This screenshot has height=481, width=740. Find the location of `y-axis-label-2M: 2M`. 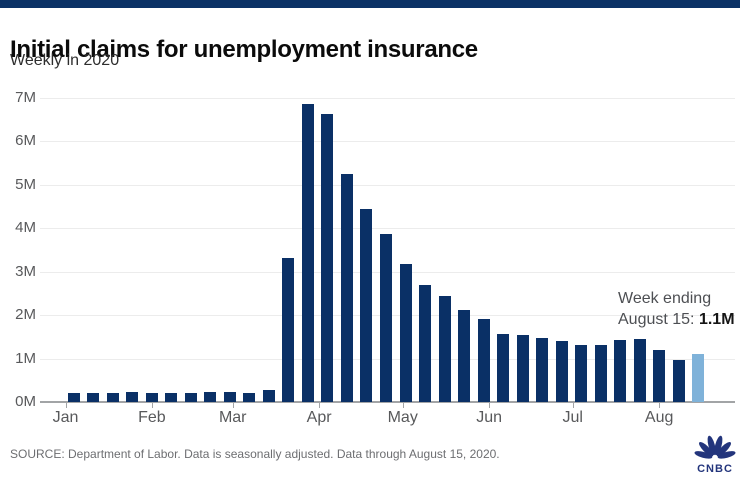

y-axis-label-2M: 2M is located at coordinates (25, 315).